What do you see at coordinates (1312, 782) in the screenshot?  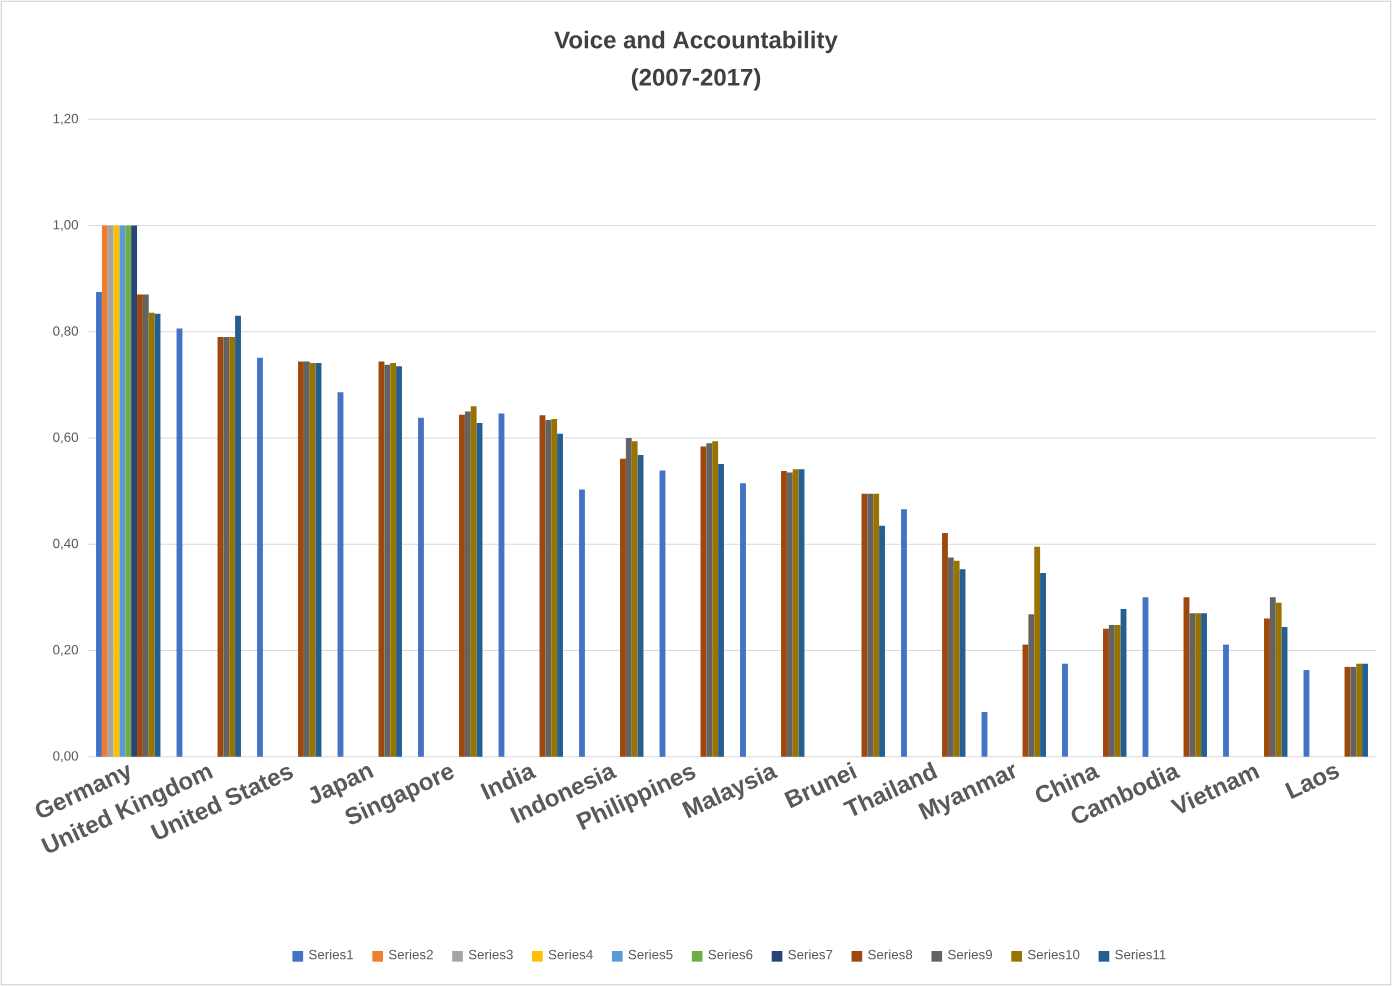 I see `x-tick-label: Laos` at bounding box center [1312, 782].